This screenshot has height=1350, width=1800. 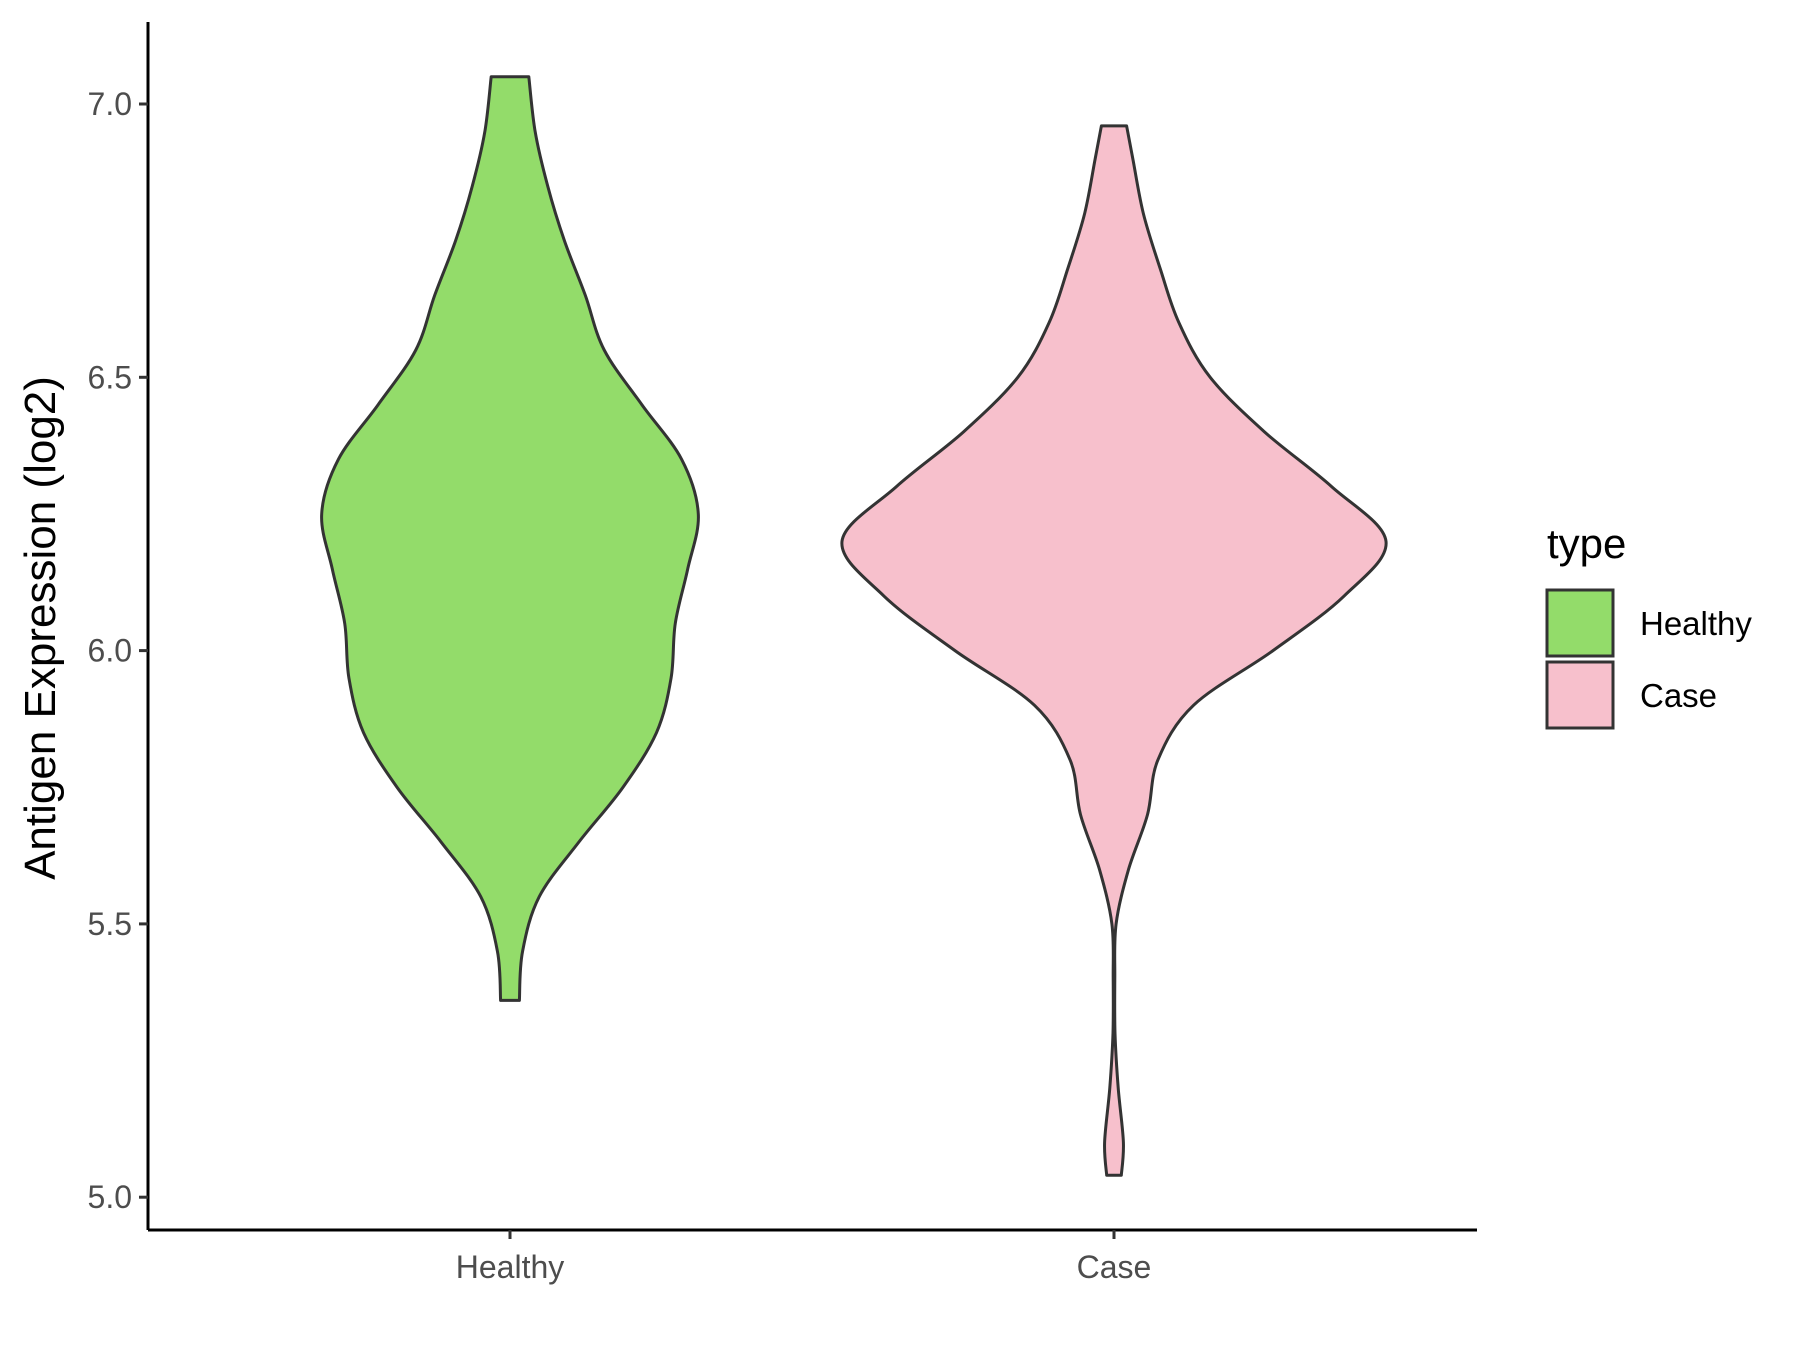 What do you see at coordinates (110, 651) in the screenshot?
I see `y-tick-label: 6.0` at bounding box center [110, 651].